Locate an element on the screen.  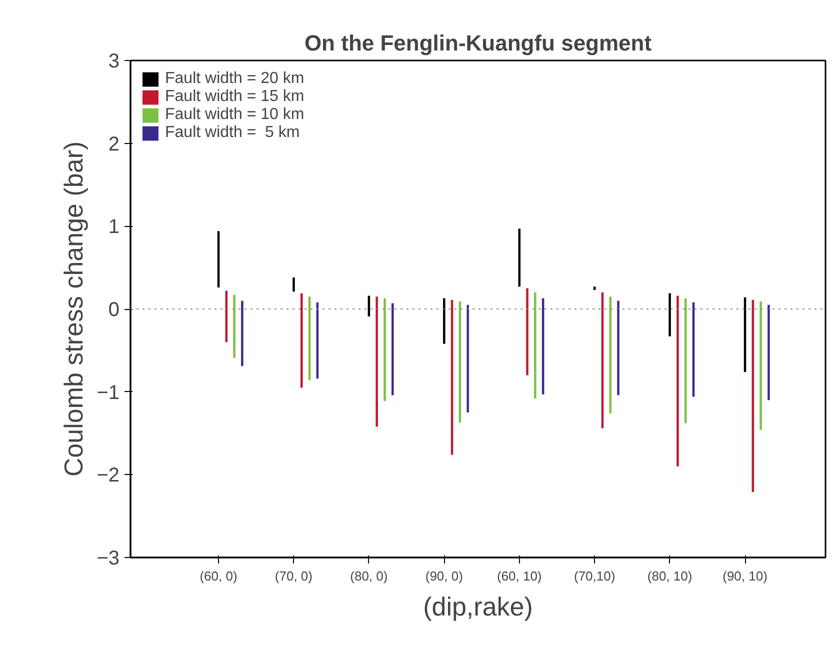
legend-label: Fault width = 20 km is located at coordinates (234, 79).